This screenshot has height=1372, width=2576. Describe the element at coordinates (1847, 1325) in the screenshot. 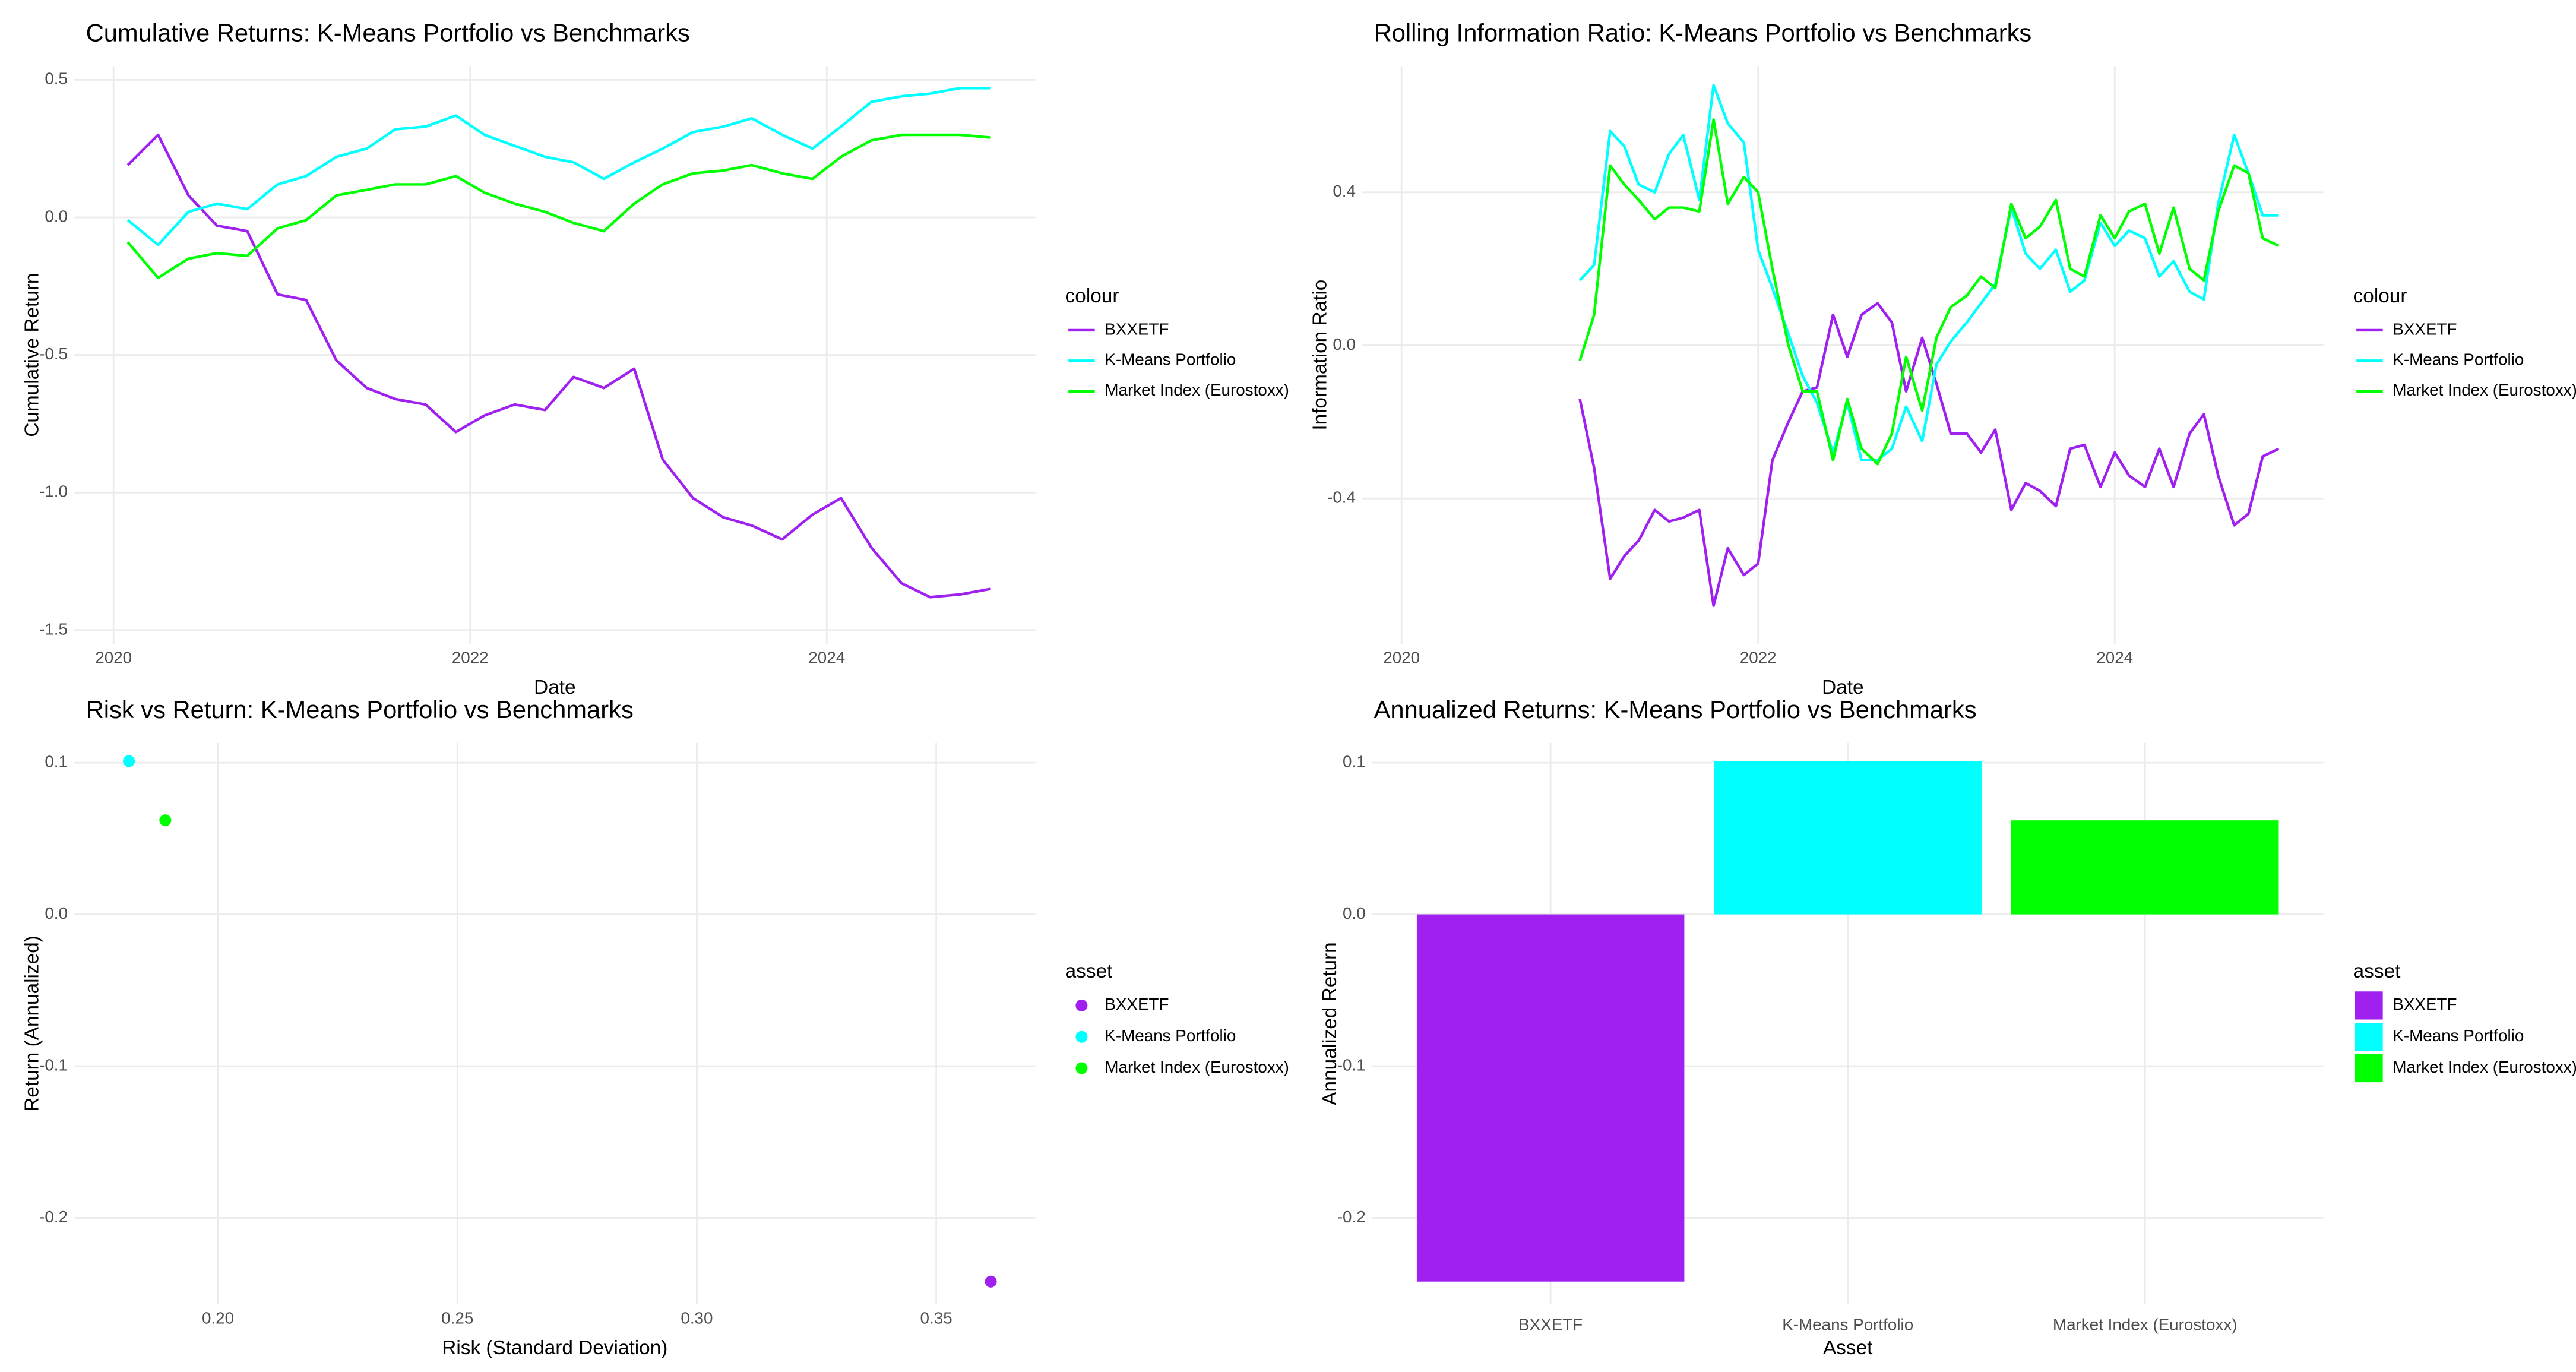

I see `x-tick-label: K-Means Portfolio` at that location.